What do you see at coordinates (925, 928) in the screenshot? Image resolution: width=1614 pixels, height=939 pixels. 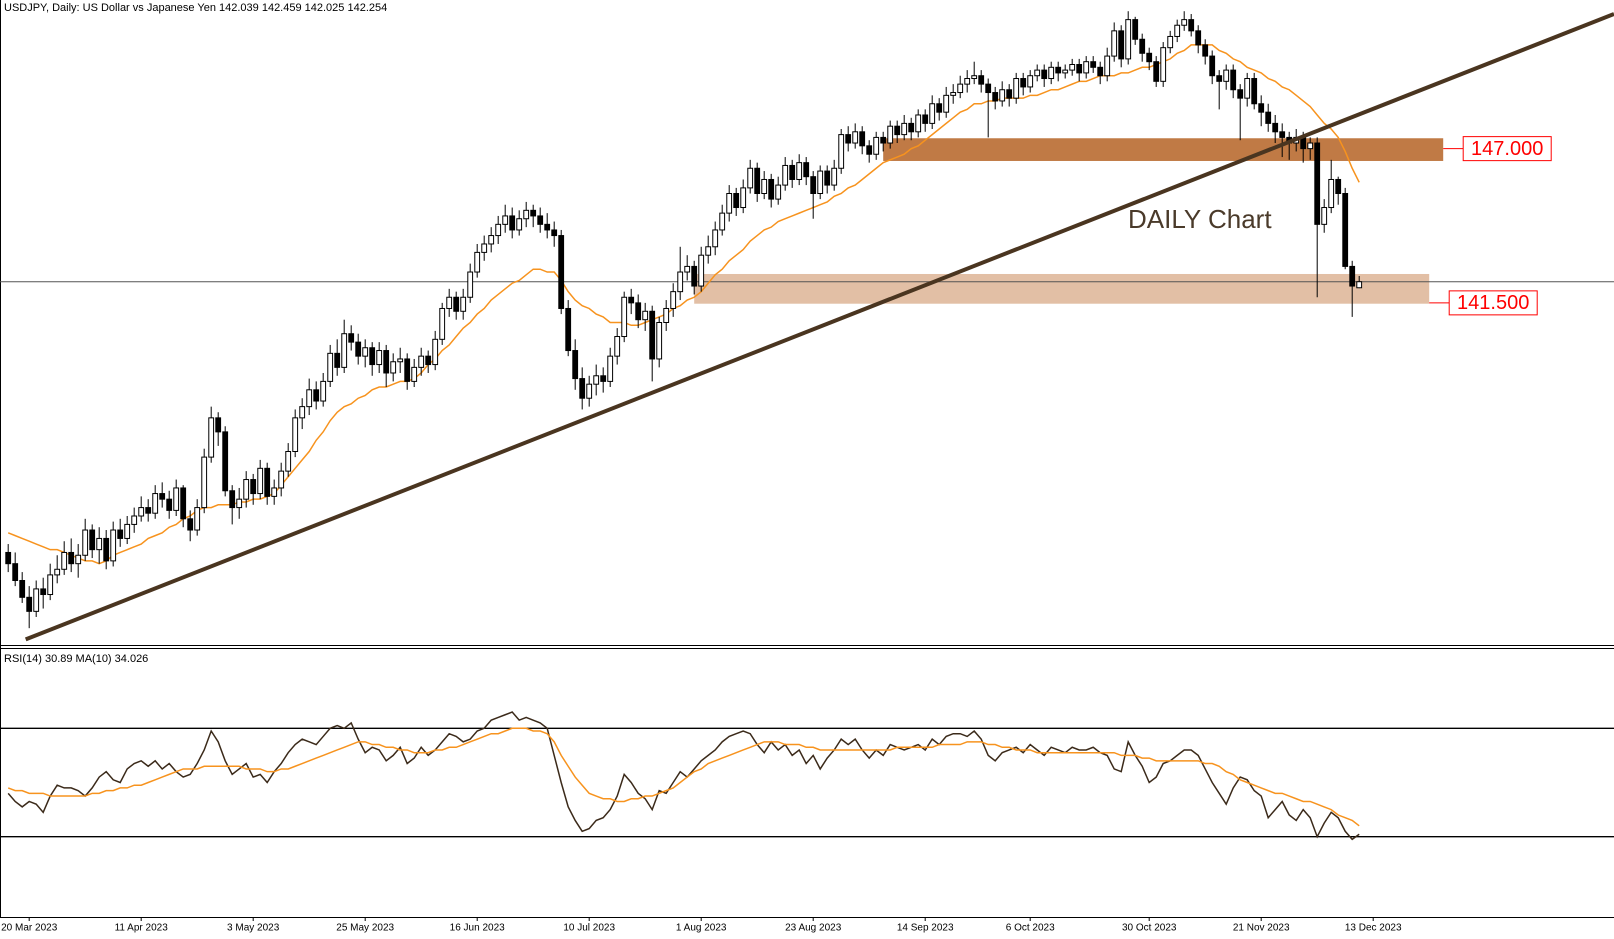 I see `x-tick-label: 14 Sep 2023` at bounding box center [925, 928].